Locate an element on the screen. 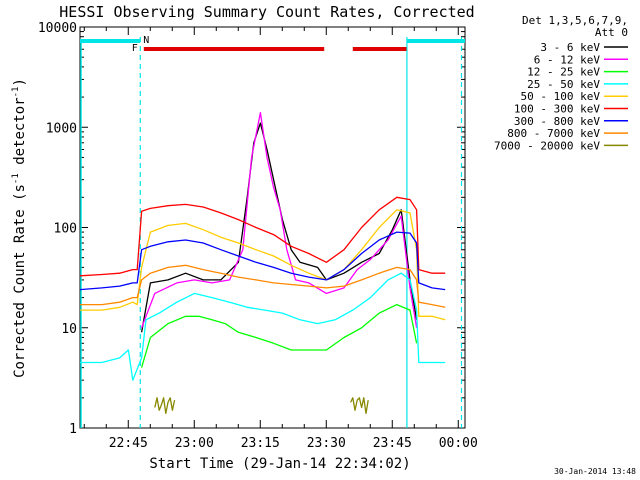  y-tick-label: 10000 is located at coordinates (57, 28).